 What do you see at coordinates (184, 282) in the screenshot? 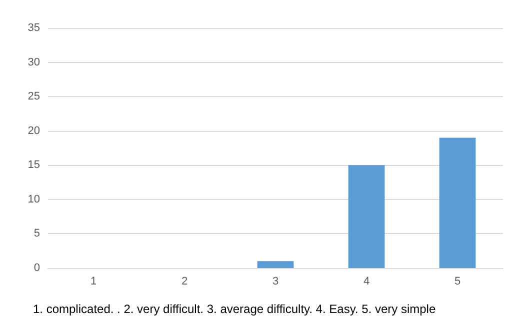
I see `x-tick-label: 2` at bounding box center [184, 282].